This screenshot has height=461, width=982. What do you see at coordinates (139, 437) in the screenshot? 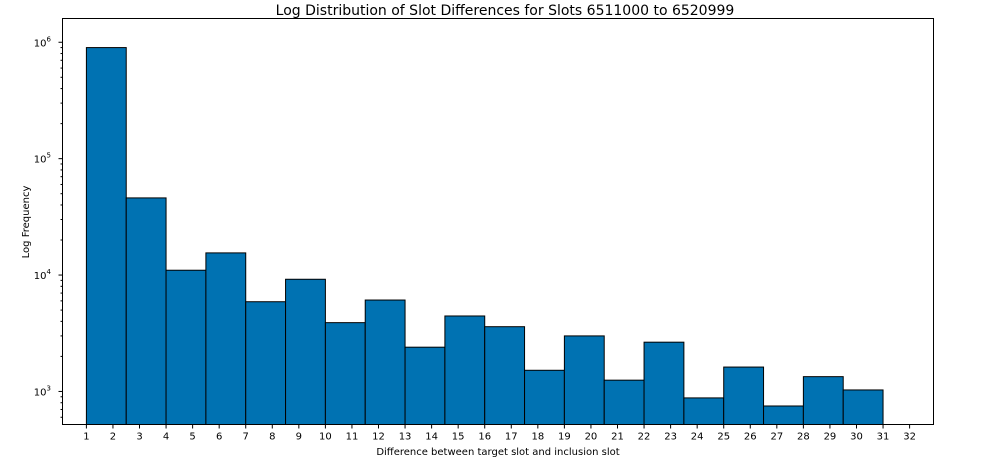
I see `x-tick-label: 3` at bounding box center [139, 437].